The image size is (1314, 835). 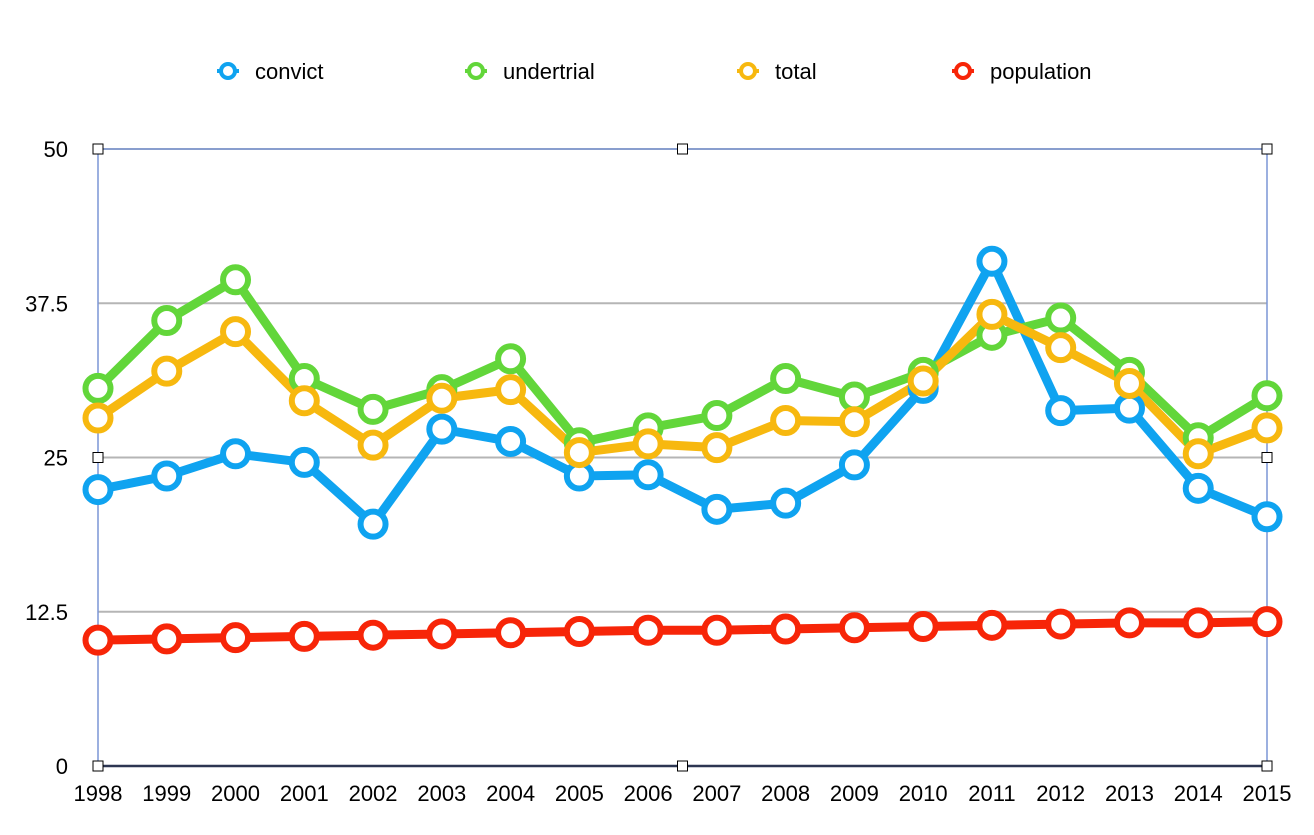 I want to click on x-tick-label: 2004, so click(x=510, y=793).